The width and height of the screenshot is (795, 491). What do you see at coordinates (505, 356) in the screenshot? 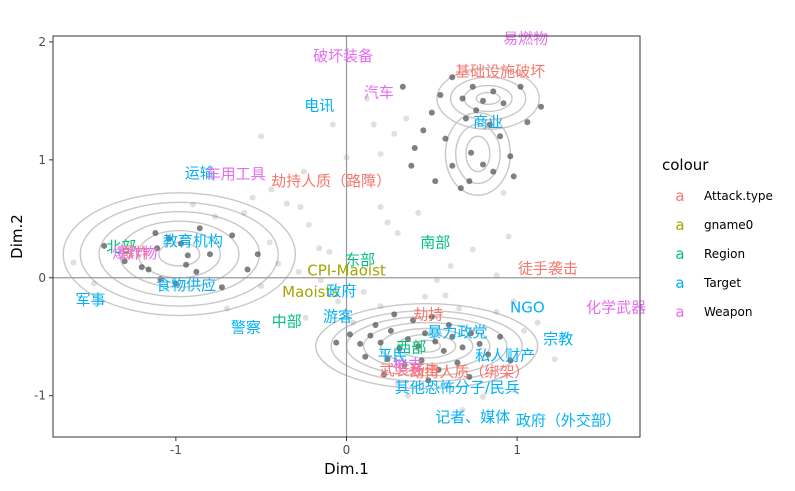
I see `category-label: 私人财产` at bounding box center [505, 356].